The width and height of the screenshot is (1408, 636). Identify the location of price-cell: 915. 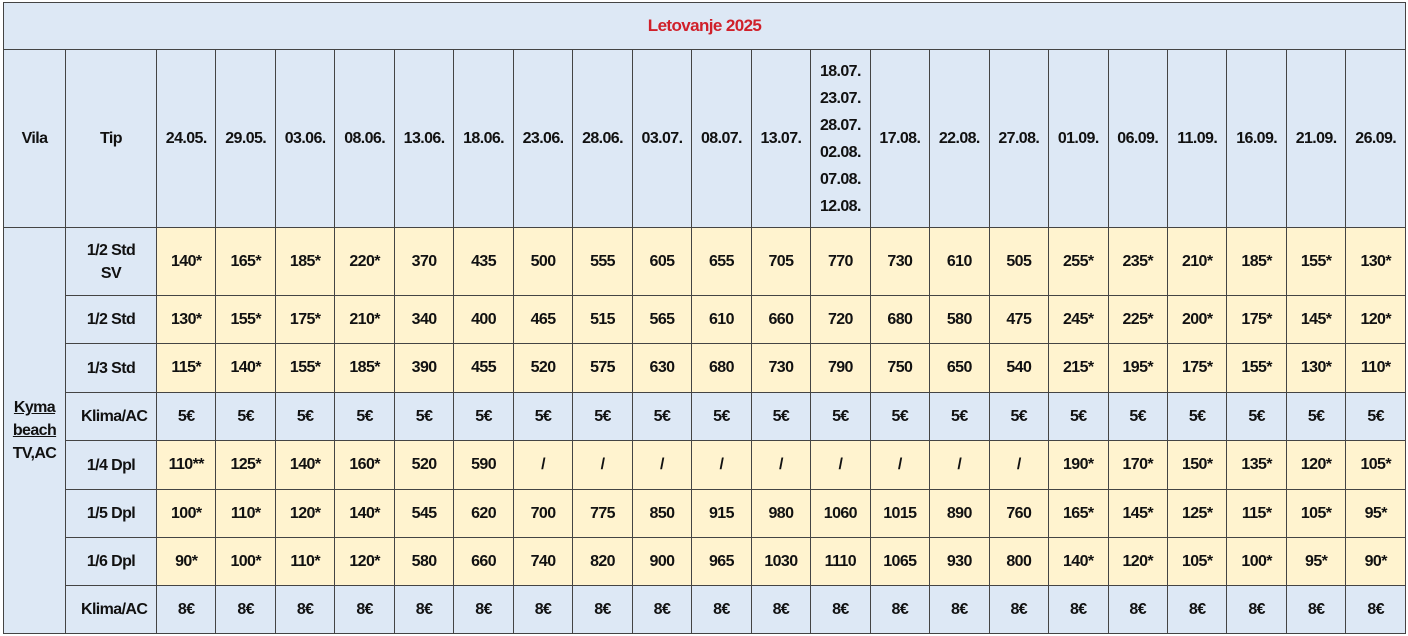
(721, 513).